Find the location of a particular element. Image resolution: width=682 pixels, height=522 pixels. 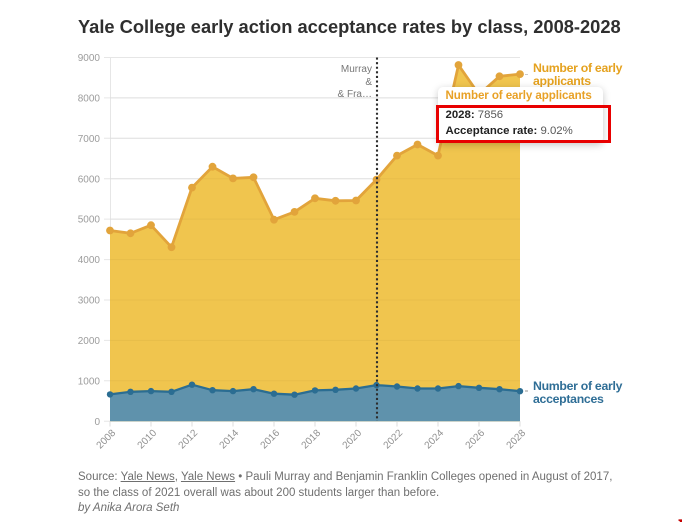

svg-text: 7000 is located at coordinates (89, 139).